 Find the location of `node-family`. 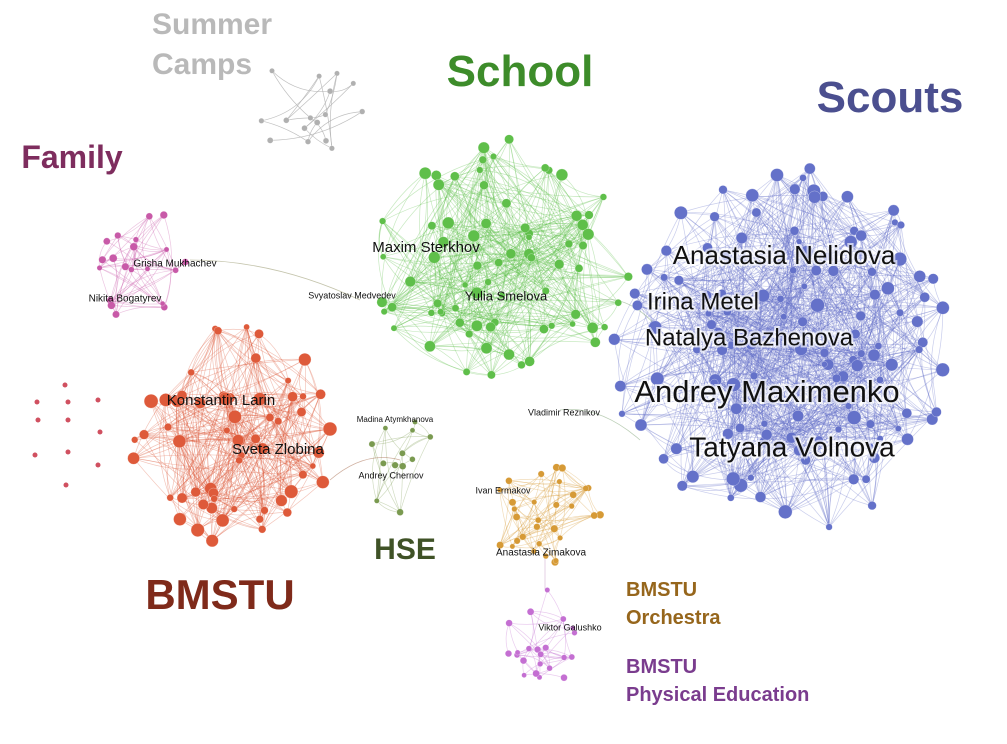

node-family is located at coordinates (118, 235).